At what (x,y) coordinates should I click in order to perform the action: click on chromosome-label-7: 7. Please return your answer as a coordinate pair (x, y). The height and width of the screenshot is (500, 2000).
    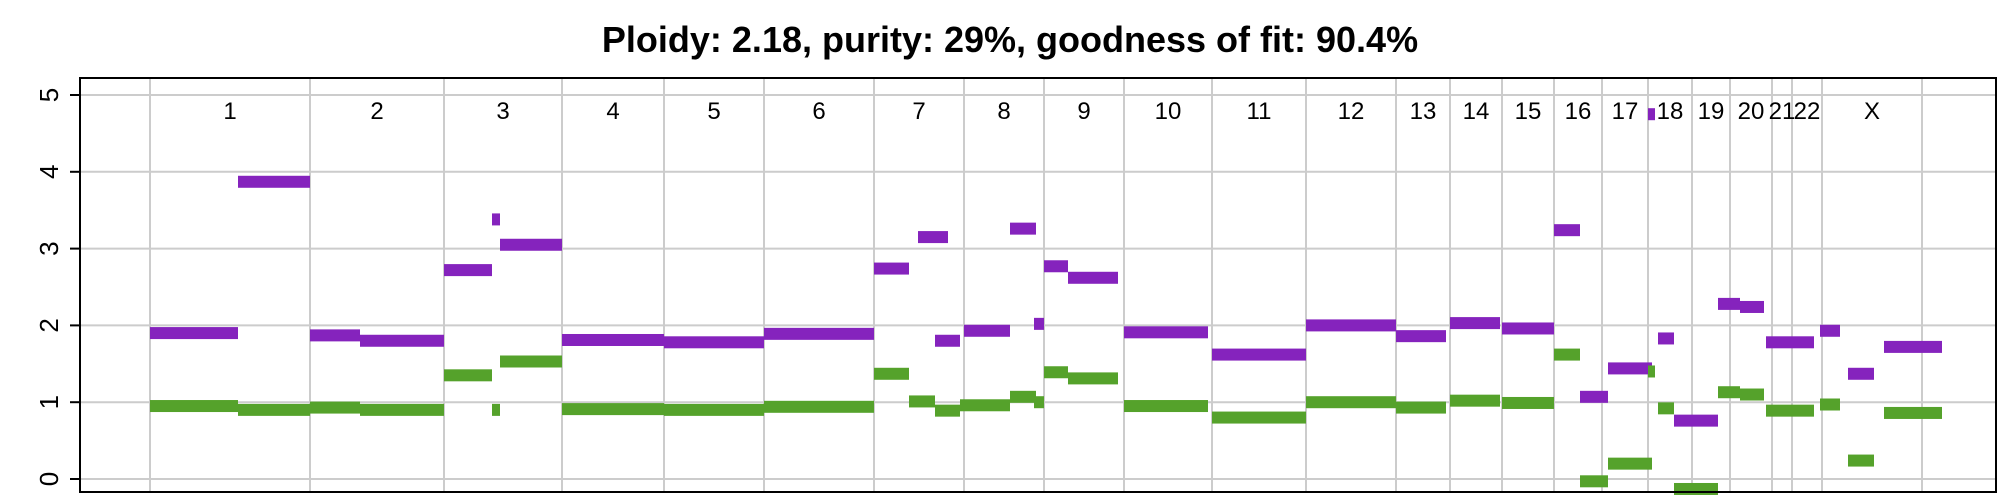
    Looking at the image, I should click on (918, 111).